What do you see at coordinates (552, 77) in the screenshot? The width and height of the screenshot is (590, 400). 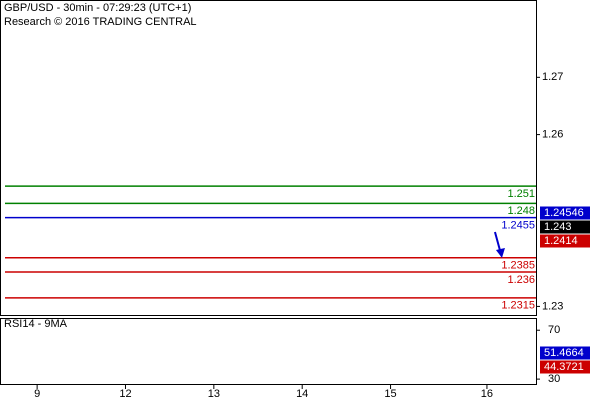 I see `y-tick-label: 1.27` at bounding box center [552, 77].